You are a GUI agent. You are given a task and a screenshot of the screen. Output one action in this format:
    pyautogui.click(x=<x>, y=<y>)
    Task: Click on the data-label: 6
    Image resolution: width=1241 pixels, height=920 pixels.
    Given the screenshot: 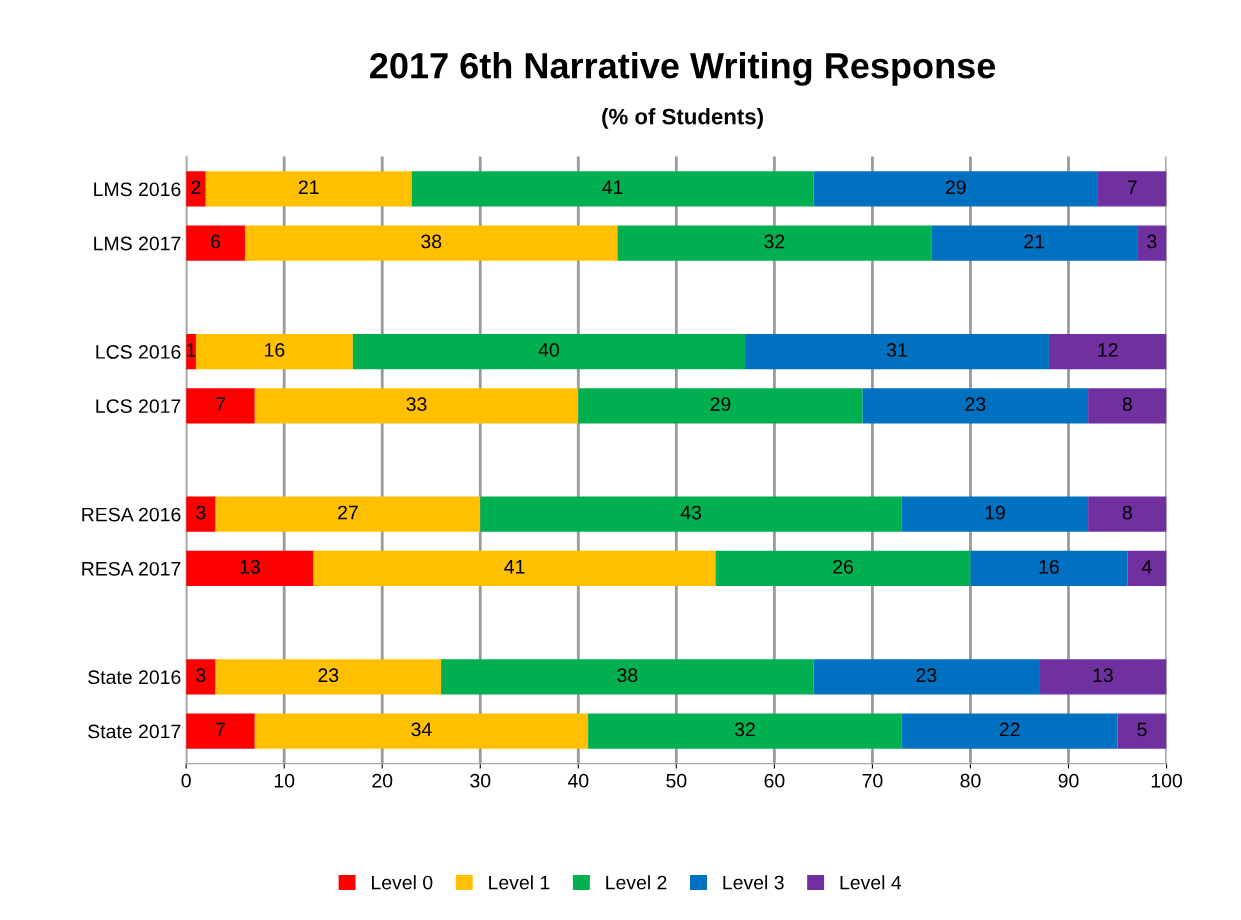 What is the action you would take?
    pyautogui.click(x=216, y=241)
    